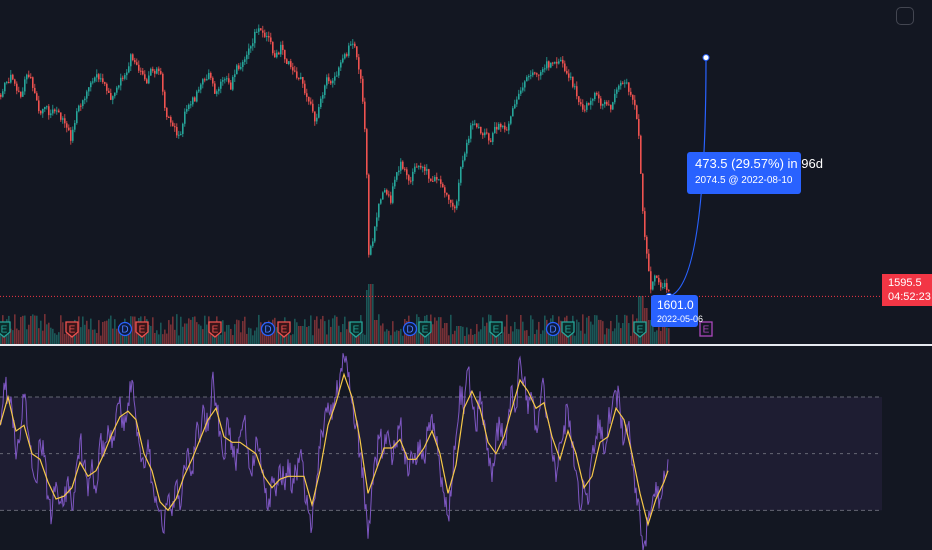 Image resolution: width=932 pixels, height=550 pixels. Describe the element at coordinates (466, 345) in the screenshot. I see `pane-divider` at that location.